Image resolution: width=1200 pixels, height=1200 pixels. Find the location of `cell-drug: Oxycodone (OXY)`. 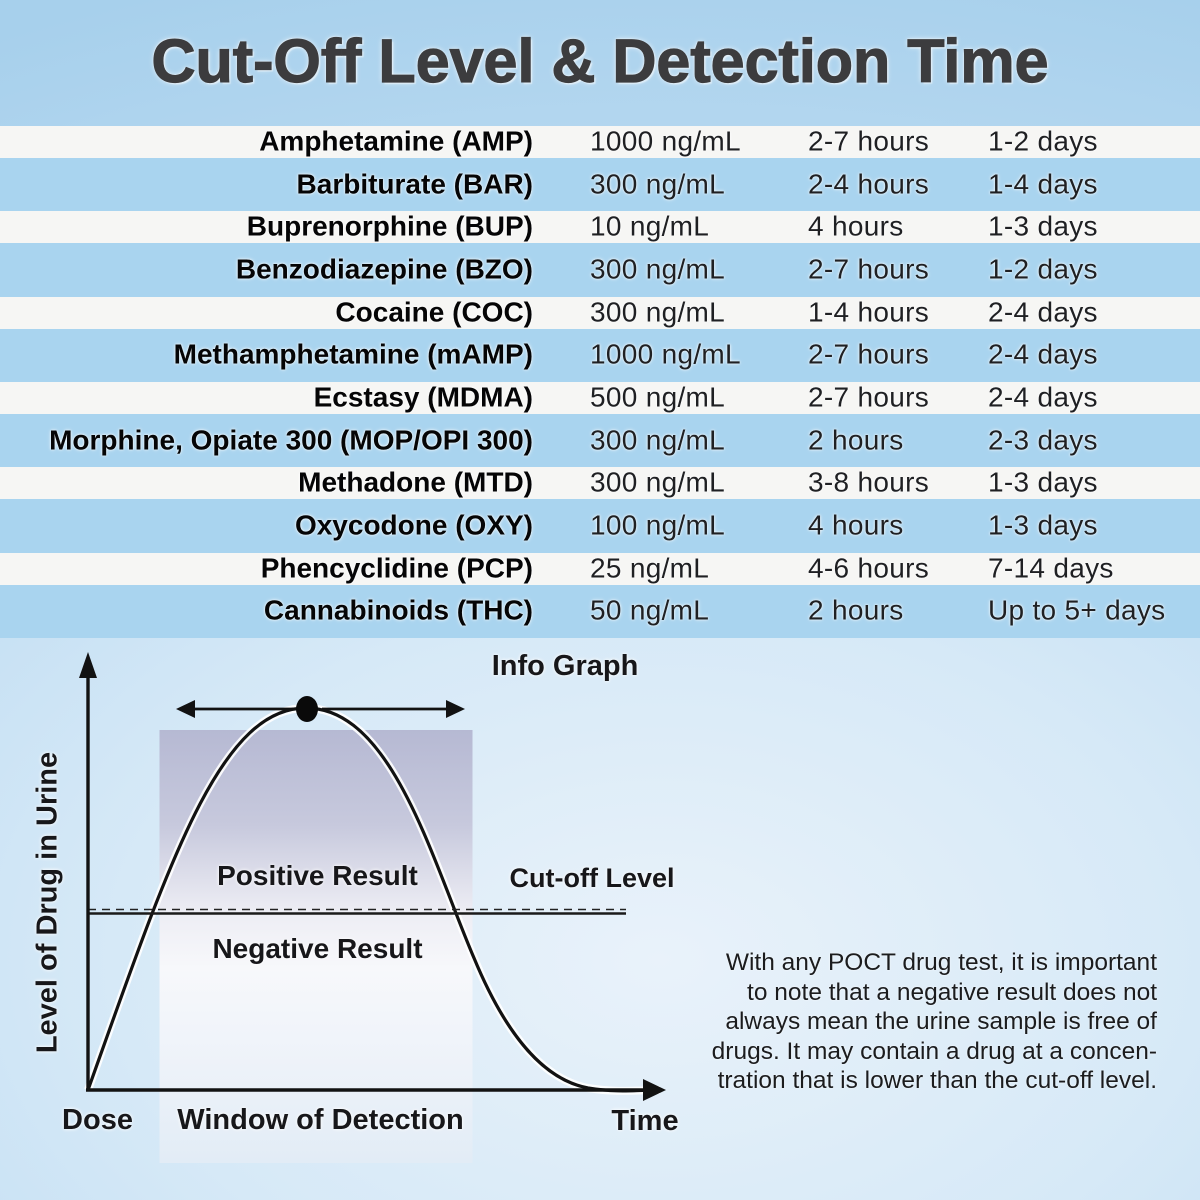

cell-drug: Oxycodone (OXY) is located at coordinates (413, 525).